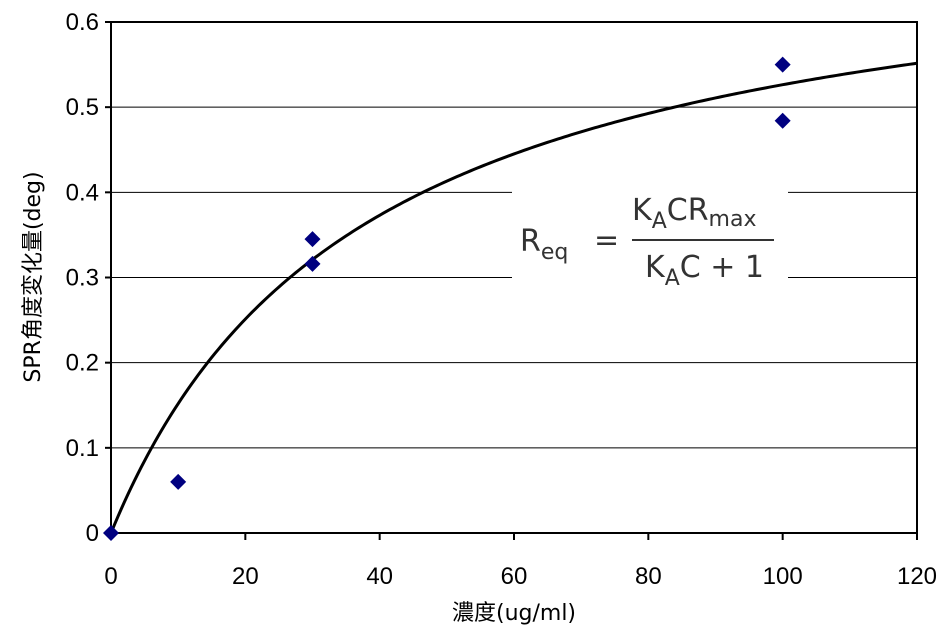 The height and width of the screenshot is (632, 943). I want to click on x-tick-label: 40, so click(379, 576).